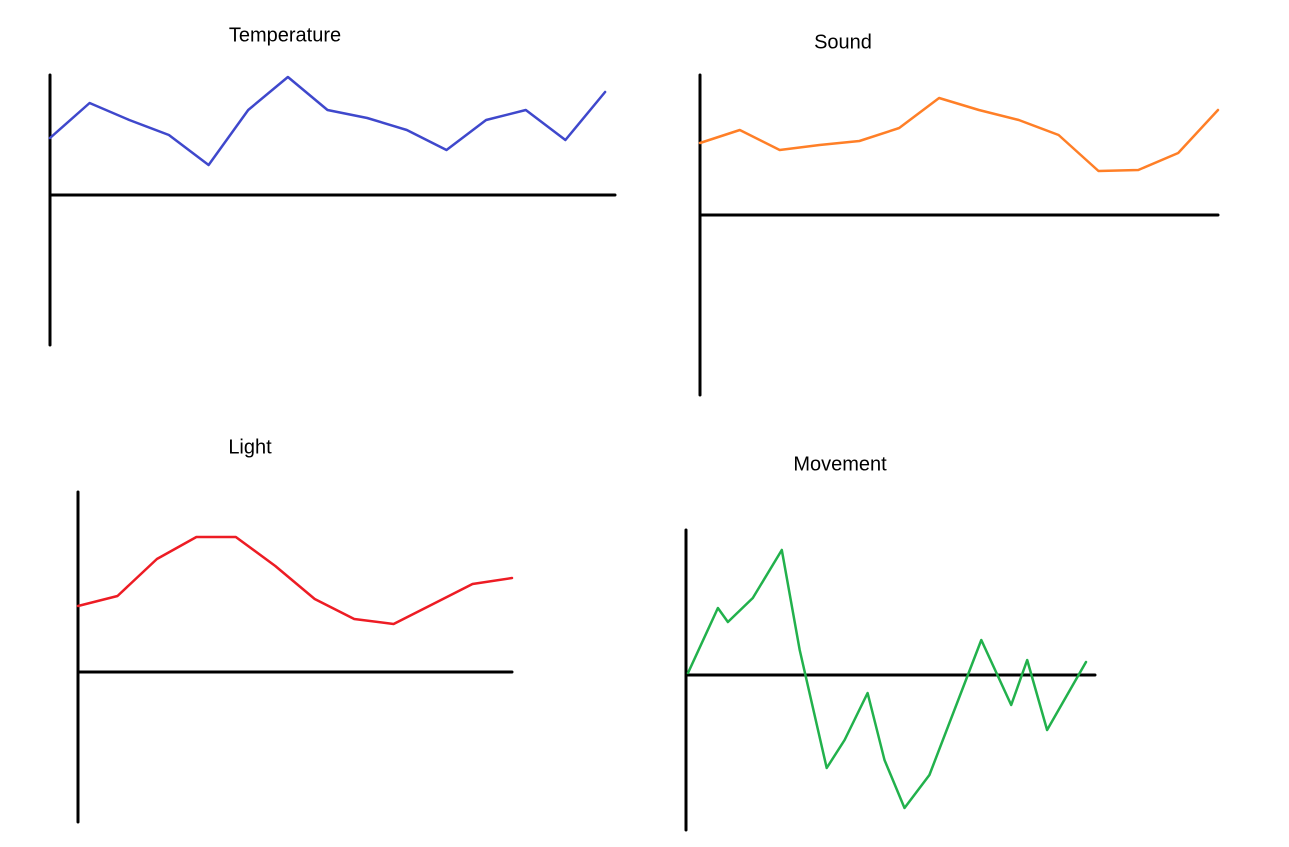  What do you see at coordinates (285, 35) in the screenshot?
I see `chart-title: Temperature` at bounding box center [285, 35].